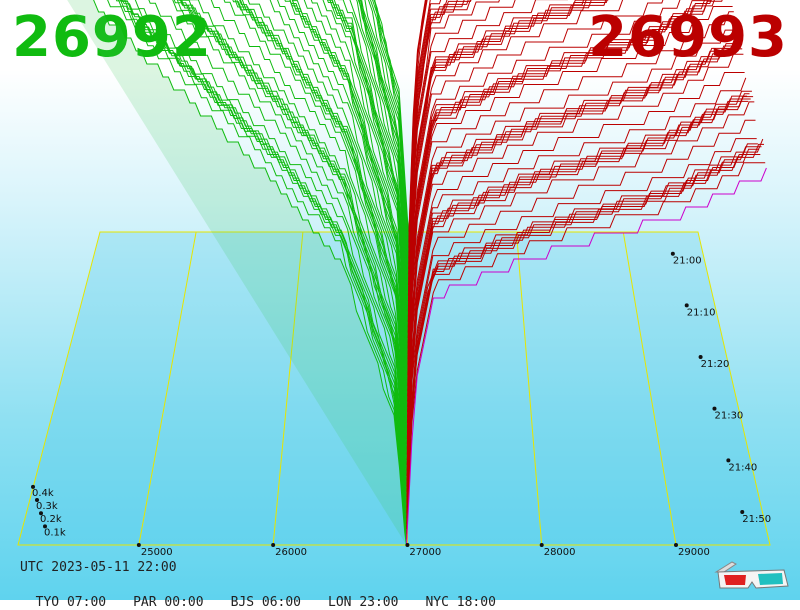  What do you see at coordinates (560, 552) in the screenshot?
I see `price-tick-label: 28000` at bounding box center [560, 552].